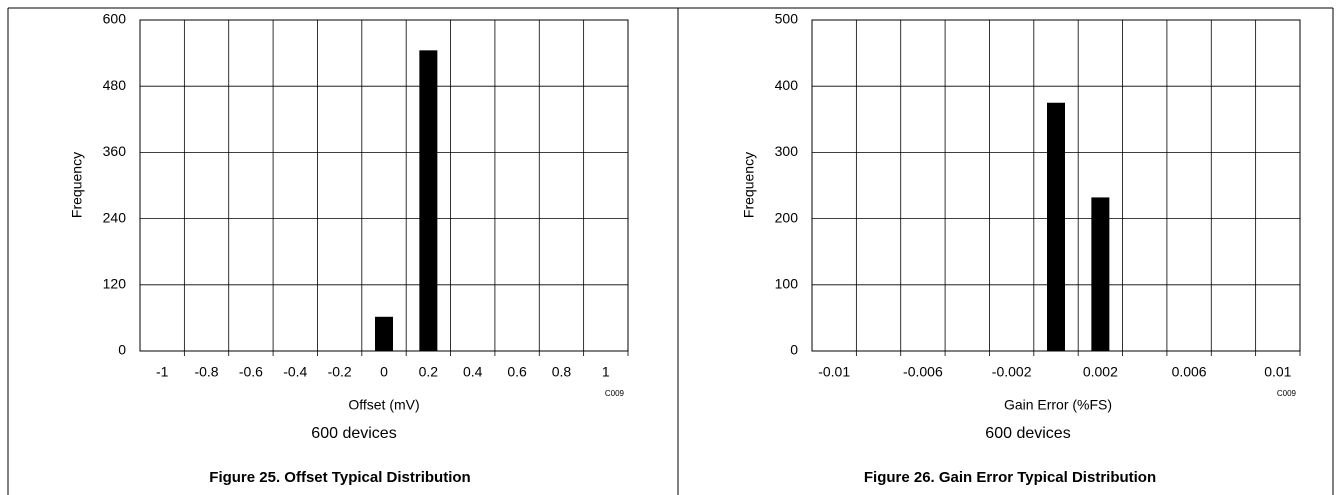 This screenshot has height=495, width=1341. What do you see at coordinates (206, 372) in the screenshot?
I see `x-tick-label: -0.8` at bounding box center [206, 372].